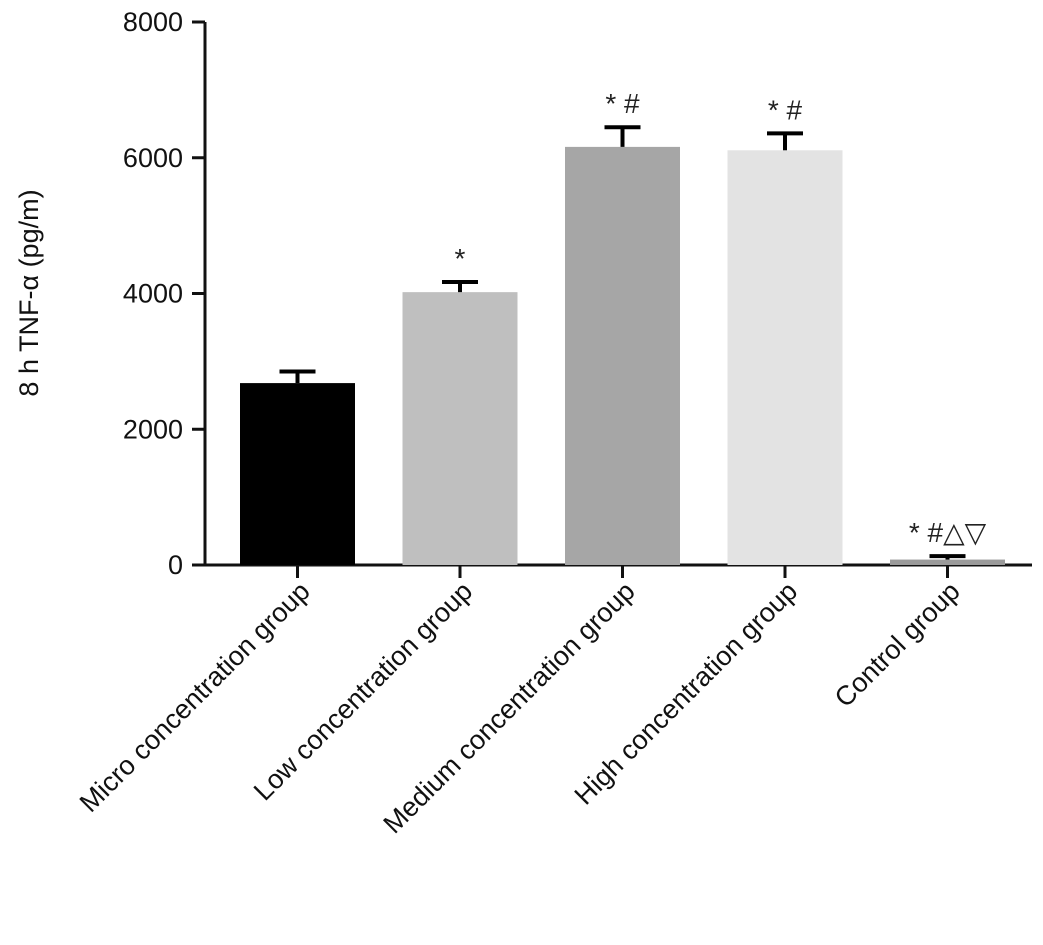 Image resolution: width=1043 pixels, height=945 pixels. Describe the element at coordinates (153, 429) in the screenshot. I see `y-tick-label: 2000` at that location.